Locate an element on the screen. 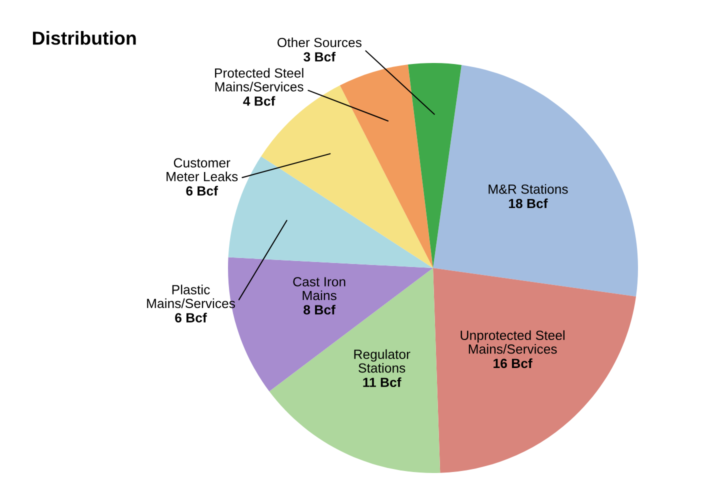 The image size is (705, 485). slice-label: Unprotected Steel Mains/Services is located at coordinates (512, 342).